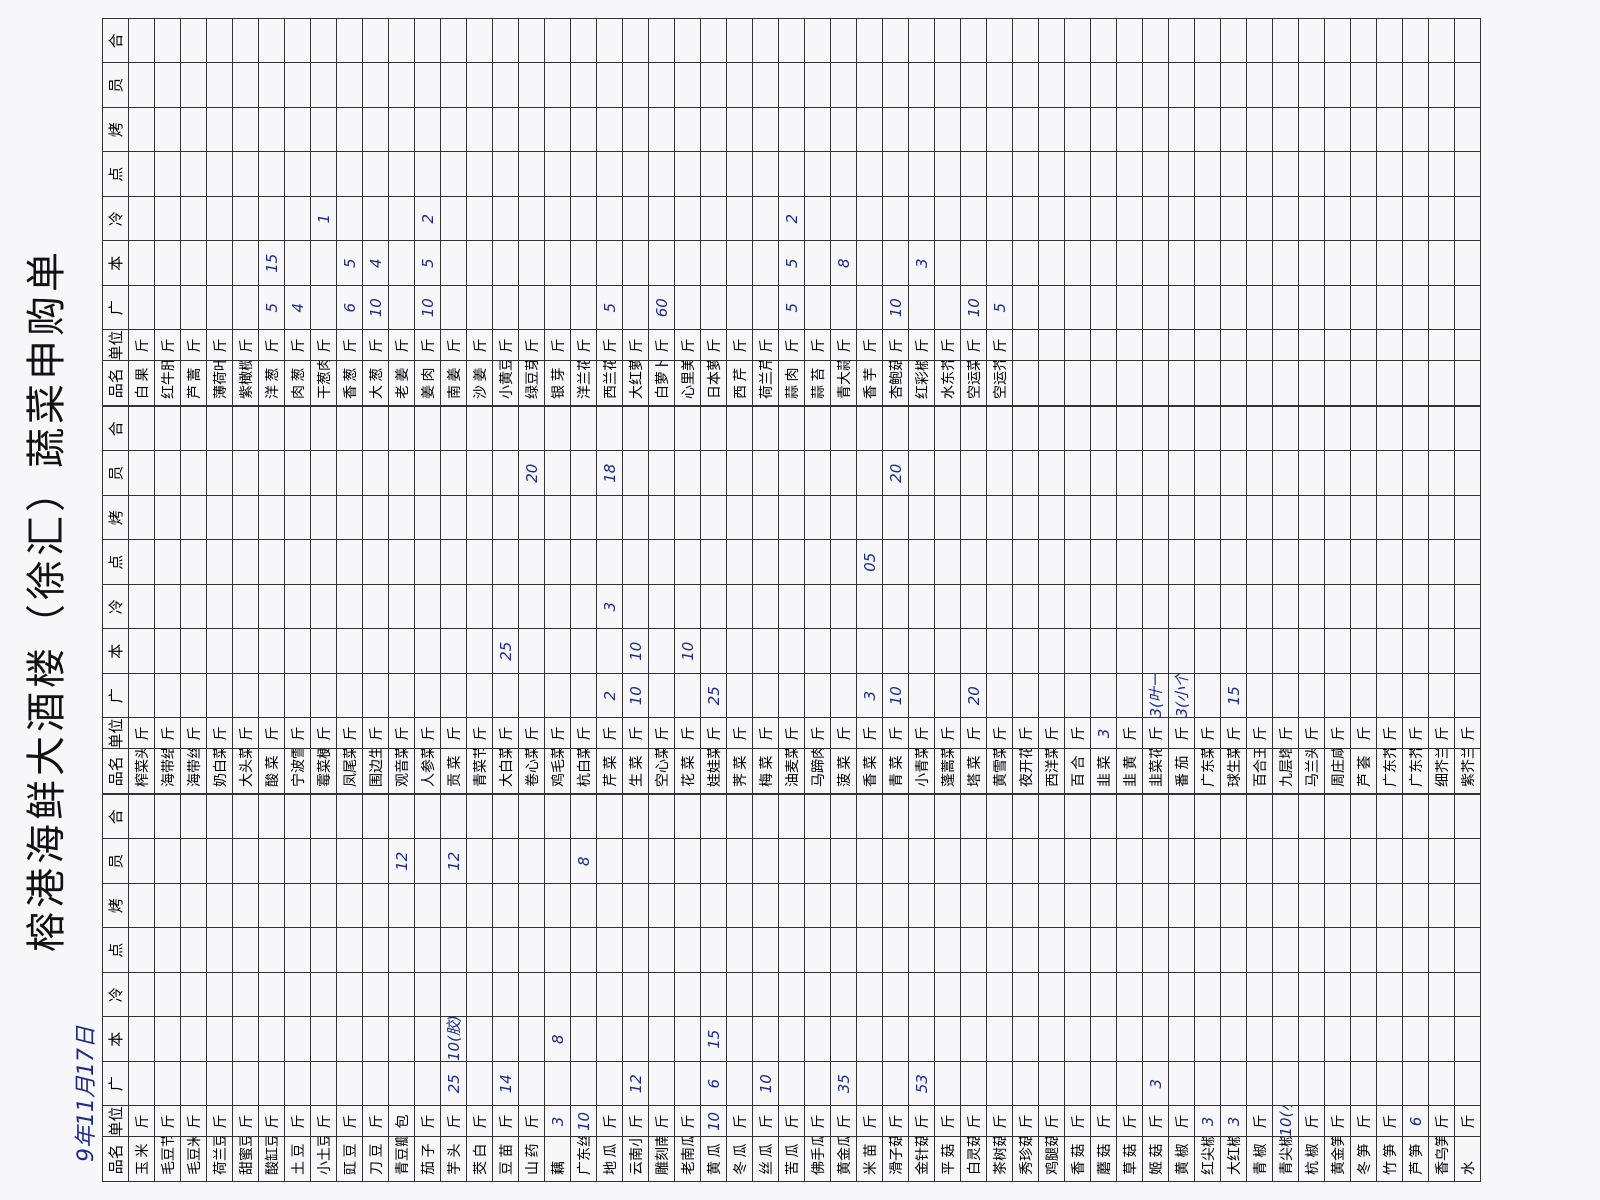 The height and width of the screenshot is (1200, 1600). Describe the element at coordinates (193, 600) in the screenshot. I see `item-row: 海带丝斤` at that location.